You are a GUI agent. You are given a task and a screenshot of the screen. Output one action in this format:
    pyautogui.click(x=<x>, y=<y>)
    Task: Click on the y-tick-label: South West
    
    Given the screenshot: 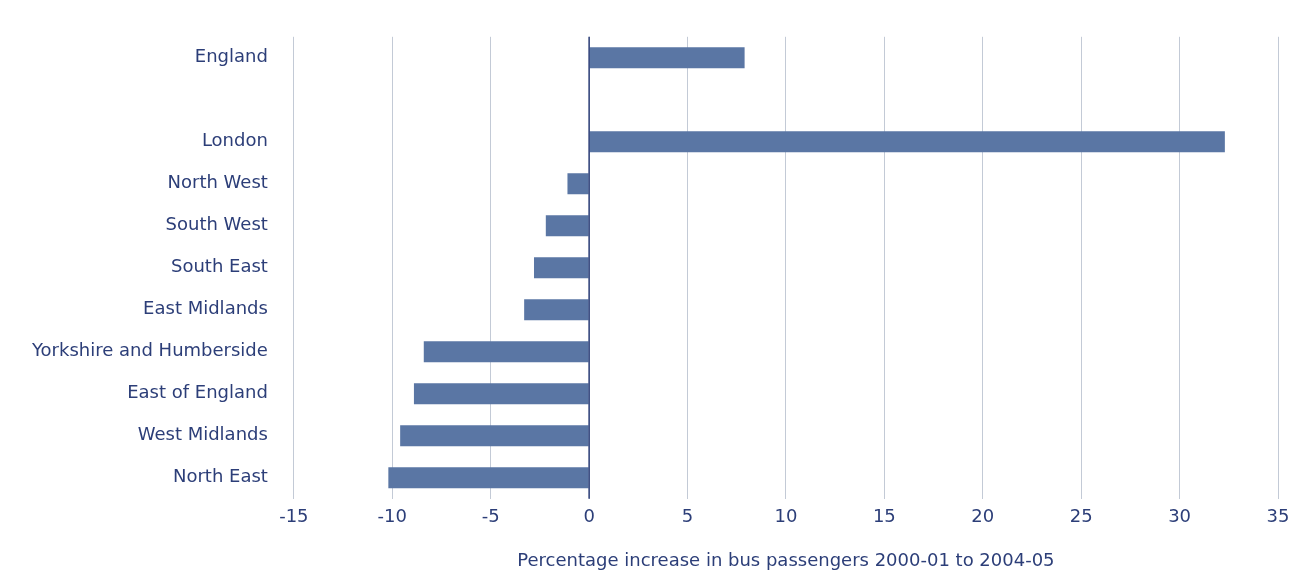 What is the action you would take?
    pyautogui.click(x=216, y=224)
    